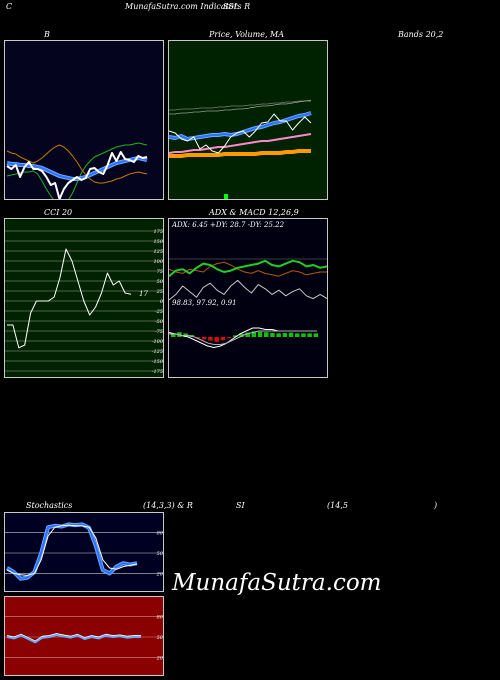 The image size is (500, 680). I want to click on stoch-params: (14,3,3) & R, so click(168, 505).